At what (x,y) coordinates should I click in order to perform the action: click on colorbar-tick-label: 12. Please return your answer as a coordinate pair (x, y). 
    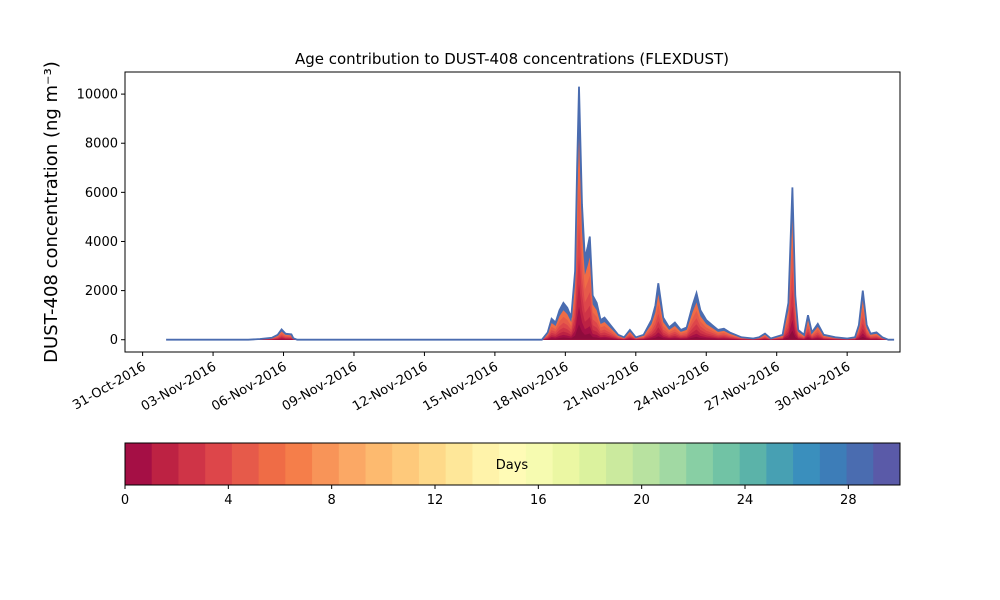
    Looking at the image, I should click on (435, 500).